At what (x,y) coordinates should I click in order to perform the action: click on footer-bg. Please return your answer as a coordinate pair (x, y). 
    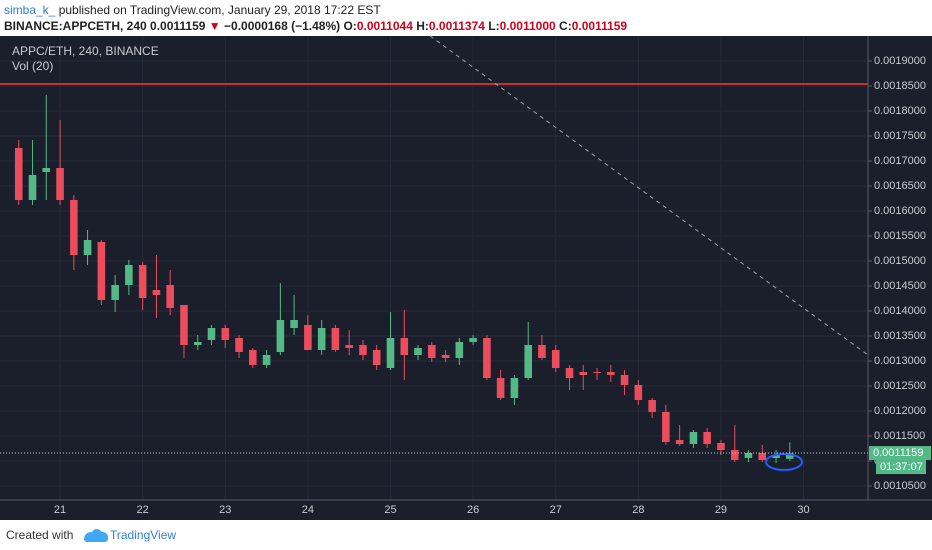
    Looking at the image, I should click on (466, 535).